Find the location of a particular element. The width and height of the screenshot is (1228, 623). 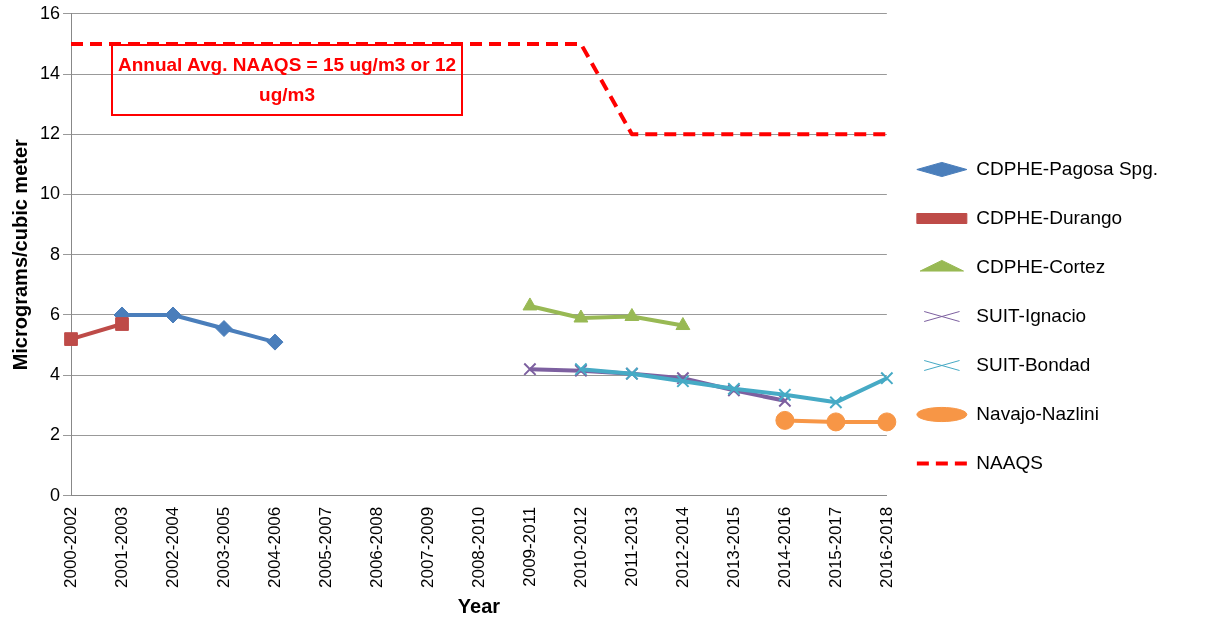

y-tick-label: 4 is located at coordinates (55, 374).